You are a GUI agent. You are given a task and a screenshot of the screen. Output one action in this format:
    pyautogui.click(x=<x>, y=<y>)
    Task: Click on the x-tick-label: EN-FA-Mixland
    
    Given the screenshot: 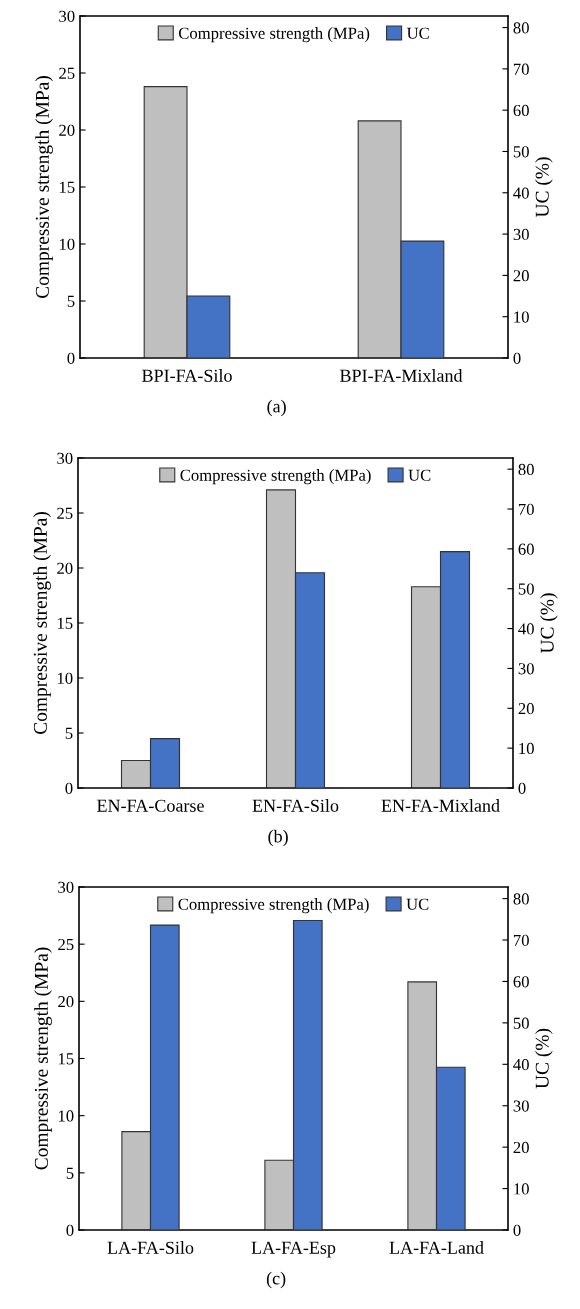 What is the action you would take?
    pyautogui.click(x=440, y=805)
    